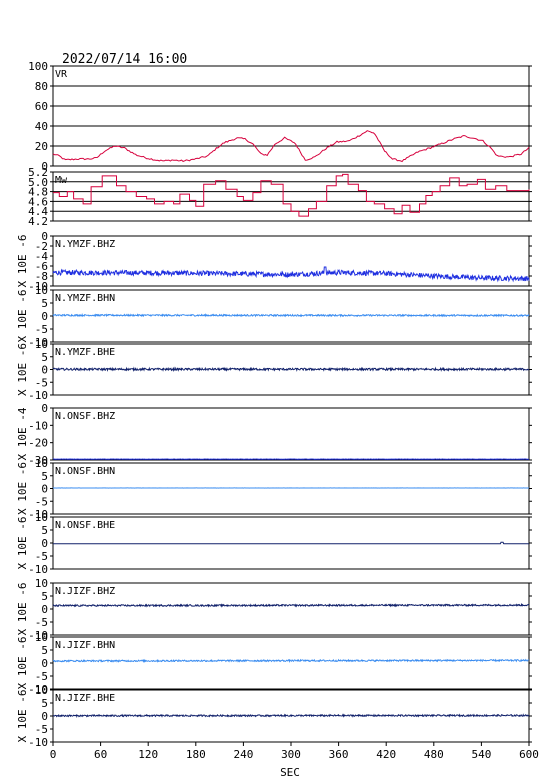 The width and height of the screenshot is (554, 781). What do you see at coordinates (243, 754) in the screenshot?
I see `x-tick-label: 240` at bounding box center [243, 754].